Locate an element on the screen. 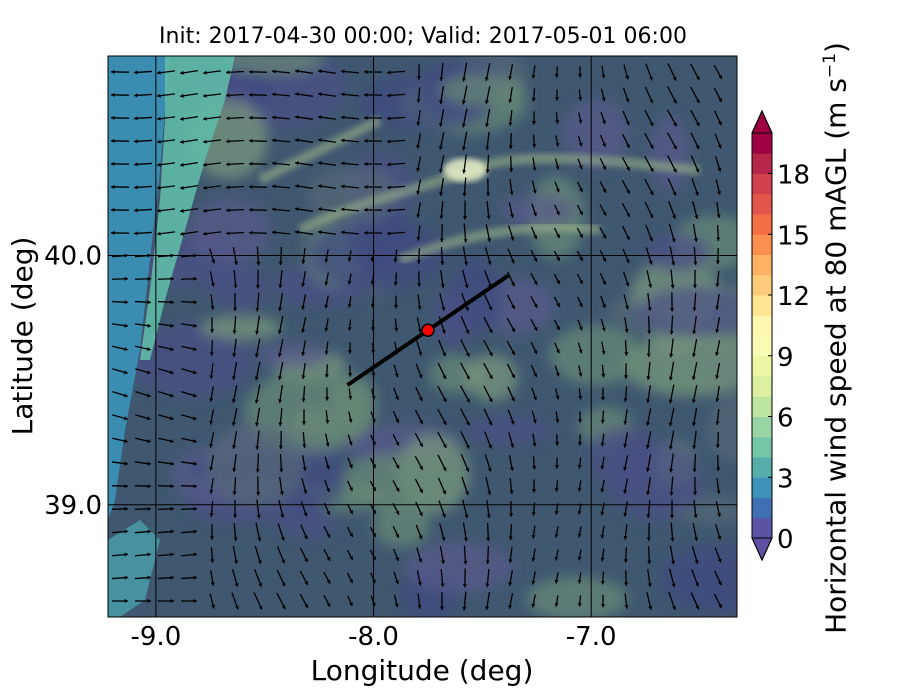 The image size is (900, 700). colorbar-segment is located at coordinates (762, 366).